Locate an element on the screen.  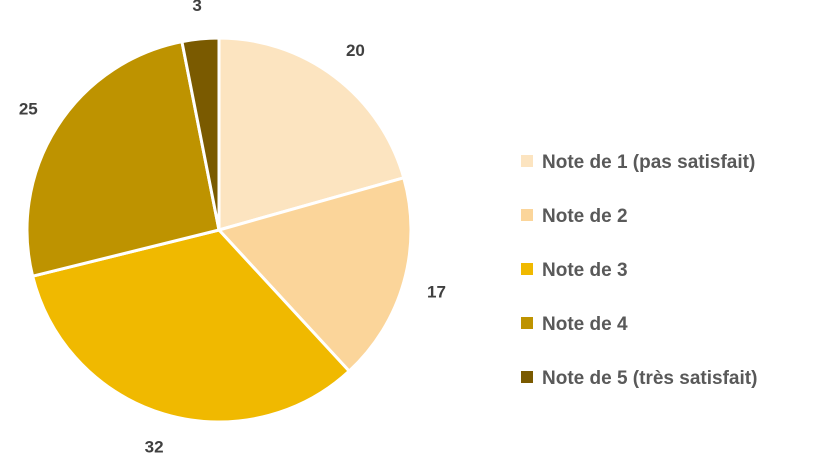
data-label-3: 32 is located at coordinates (154, 447).